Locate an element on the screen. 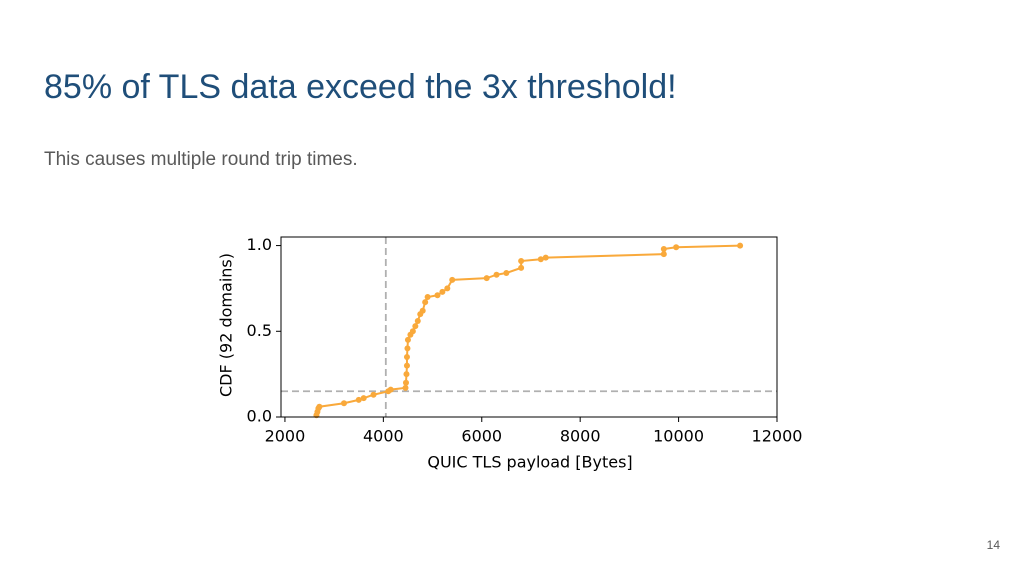 This screenshot has height=576, width=1024. x-tick-label: 2000 is located at coordinates (285, 436).